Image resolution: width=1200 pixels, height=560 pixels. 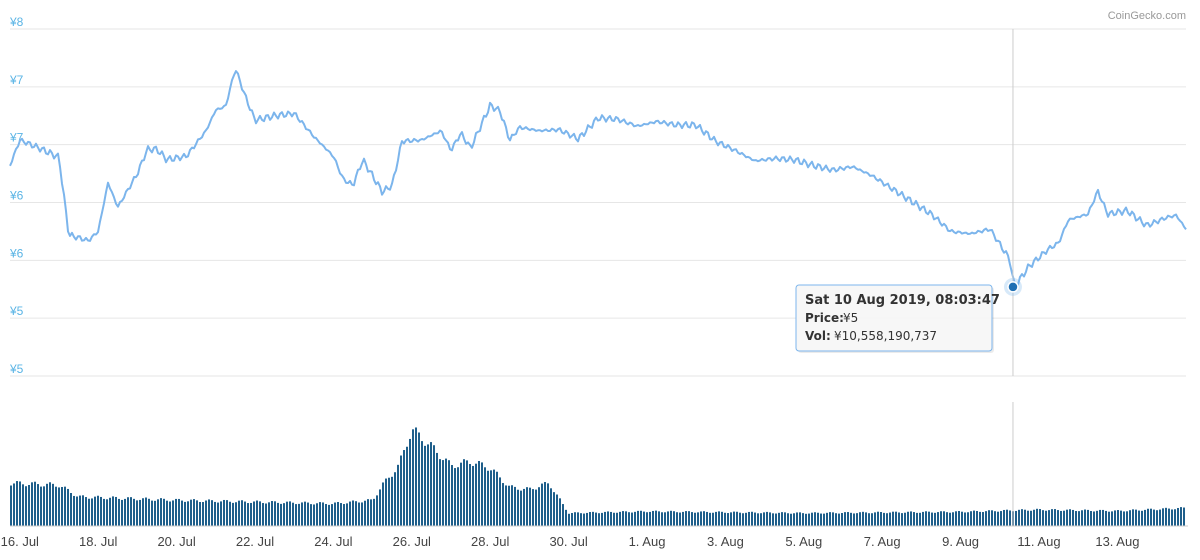 What do you see at coordinates (818, 336) in the screenshot?
I see `tooltip-vol-key: Vol:` at bounding box center [818, 336].